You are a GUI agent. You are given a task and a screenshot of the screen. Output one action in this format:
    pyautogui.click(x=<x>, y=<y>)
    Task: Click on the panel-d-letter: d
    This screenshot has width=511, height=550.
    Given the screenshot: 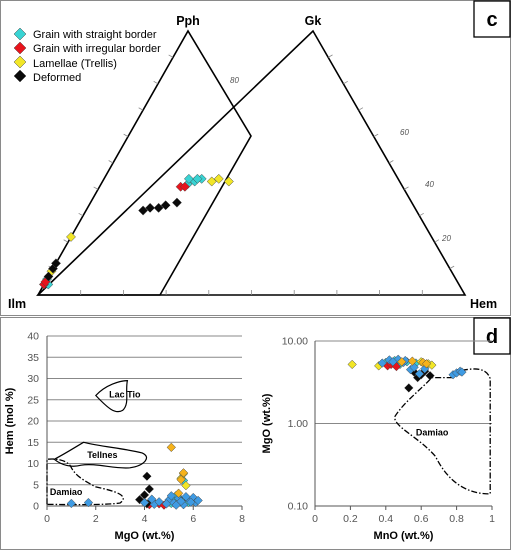 What is the action you would take?
    pyautogui.click(x=492, y=337)
    